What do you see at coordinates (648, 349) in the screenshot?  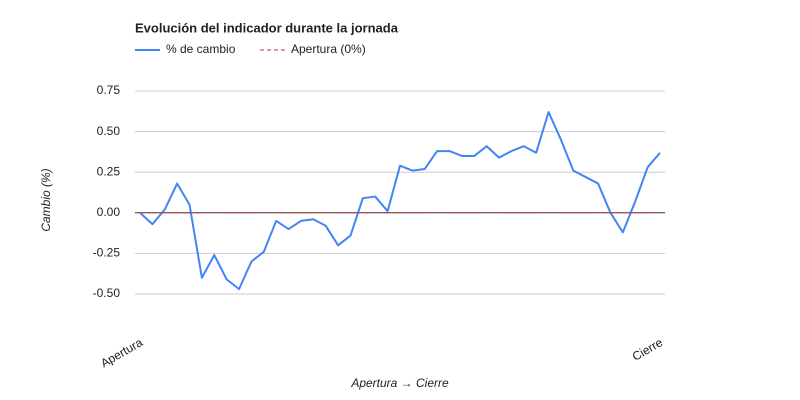 I see `x-tick-label: Cierre` at bounding box center [648, 349].